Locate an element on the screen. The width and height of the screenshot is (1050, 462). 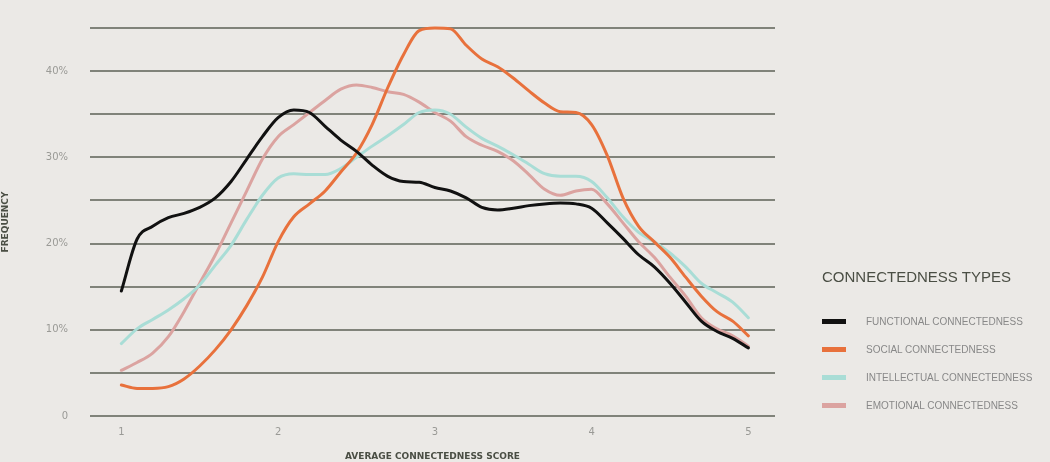
y-tick-label: 40% is located at coordinates (56, 70).